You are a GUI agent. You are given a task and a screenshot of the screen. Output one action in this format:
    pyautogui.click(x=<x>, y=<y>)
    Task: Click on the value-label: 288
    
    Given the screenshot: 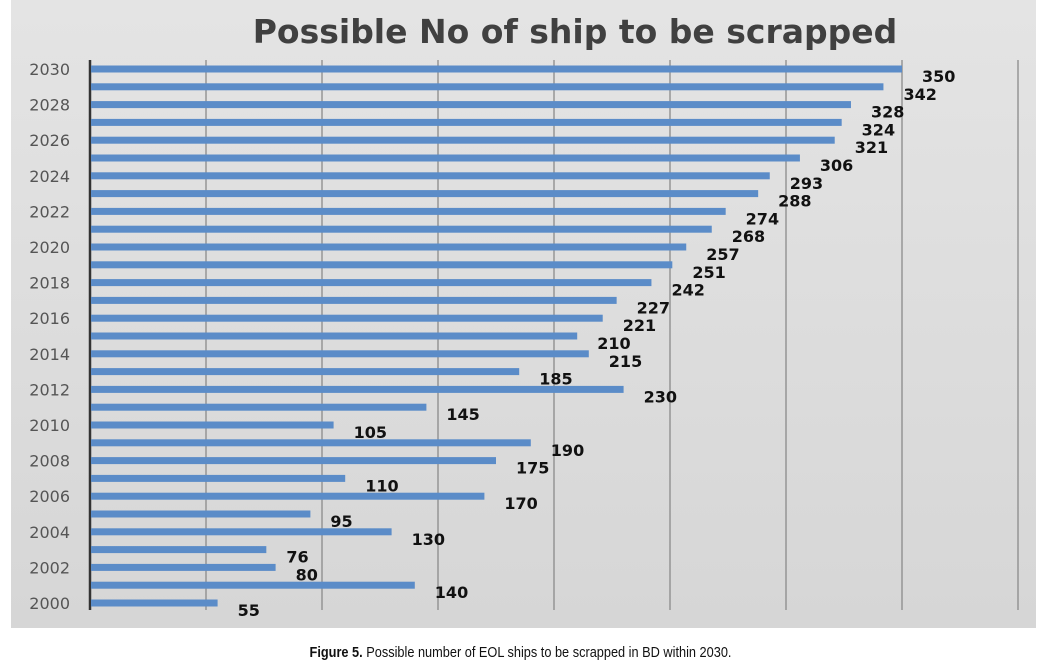 What is the action you would take?
    pyautogui.click(x=794, y=201)
    